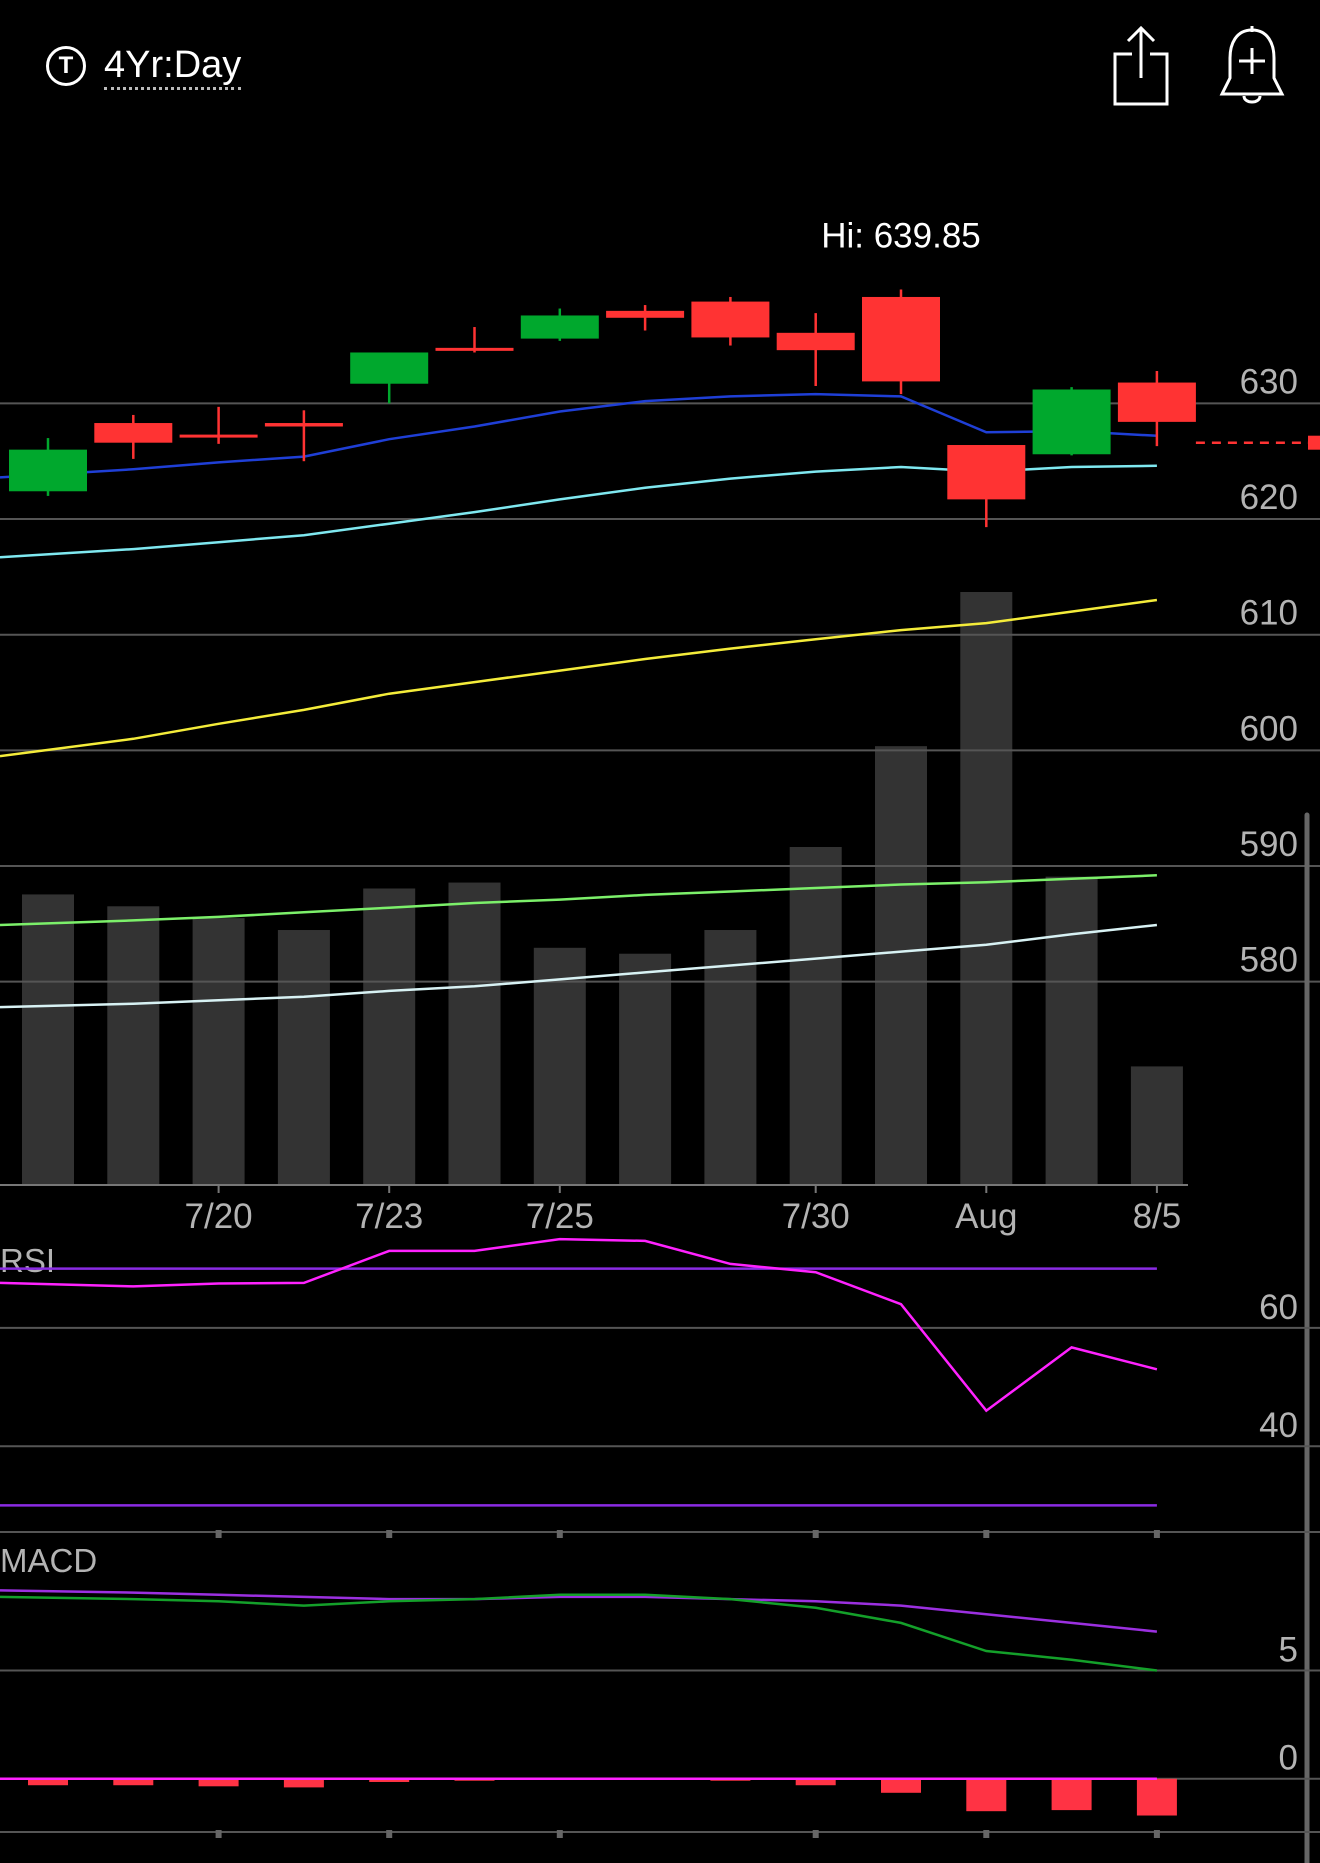  I want to click on price-tick-label: 600, so click(1269, 728).